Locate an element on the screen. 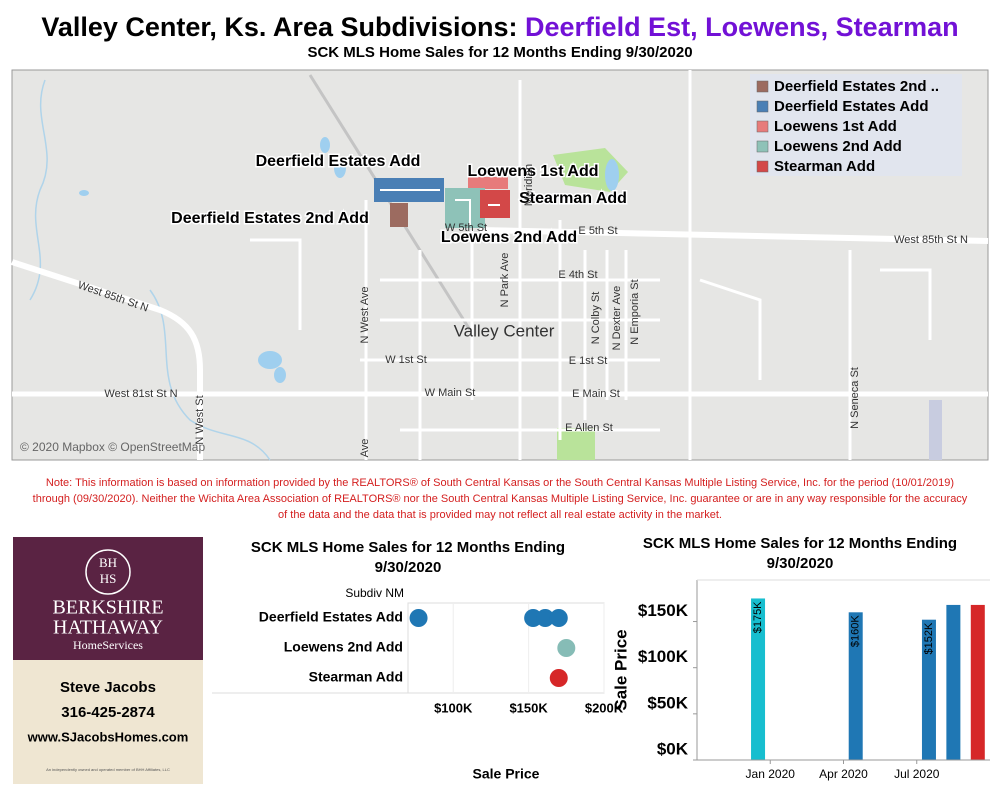  map-label: N Dexter Ave is located at coordinates (617, 318).